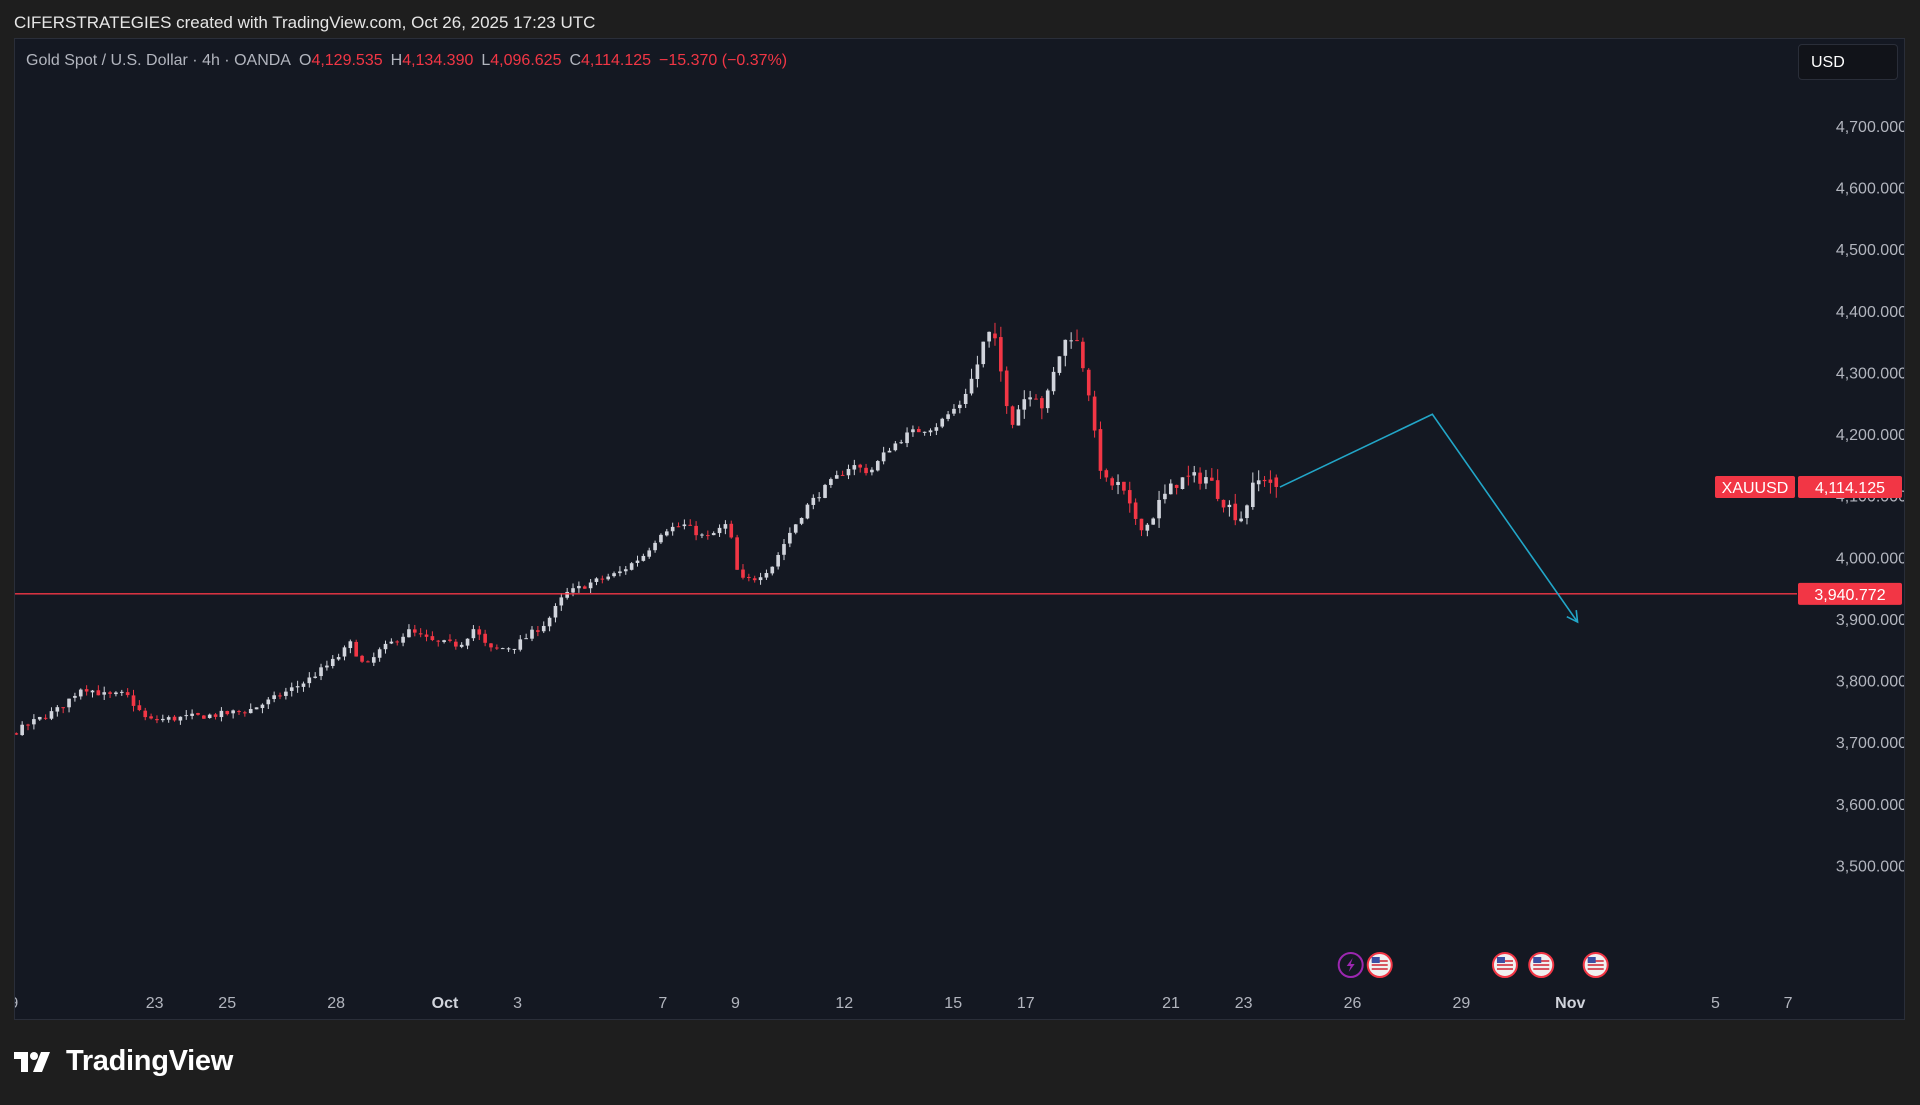  What do you see at coordinates (123, 1061) in the screenshot?
I see `tradingview-logo: TradingView` at bounding box center [123, 1061].